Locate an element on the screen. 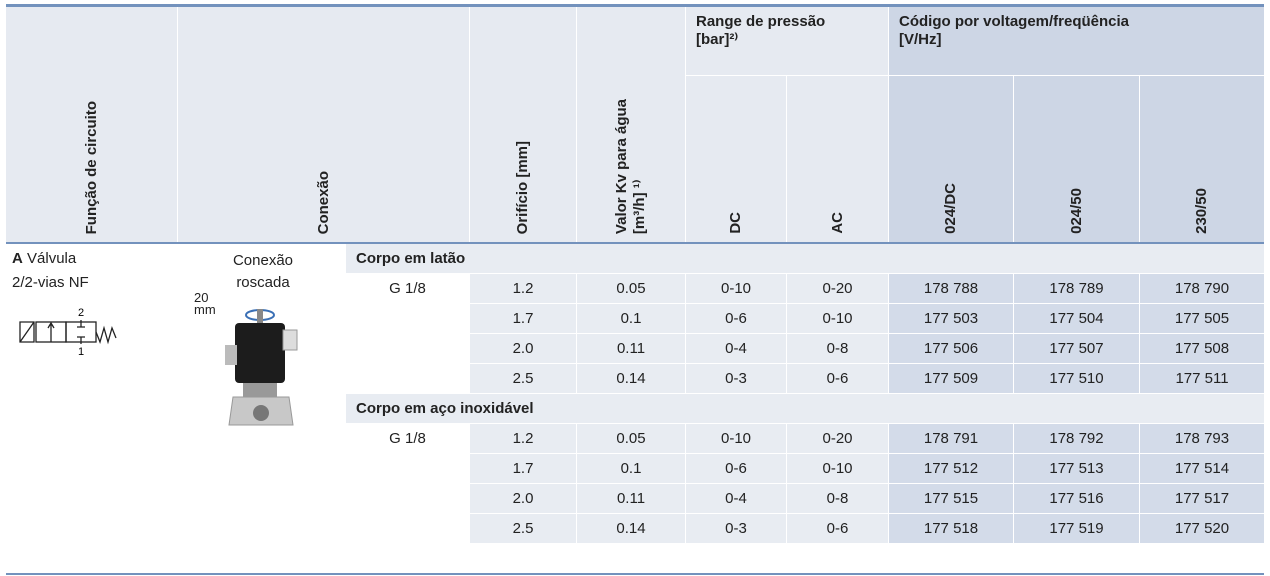  section-title: Corpo em aço inoxidável is located at coordinates (805, 408).